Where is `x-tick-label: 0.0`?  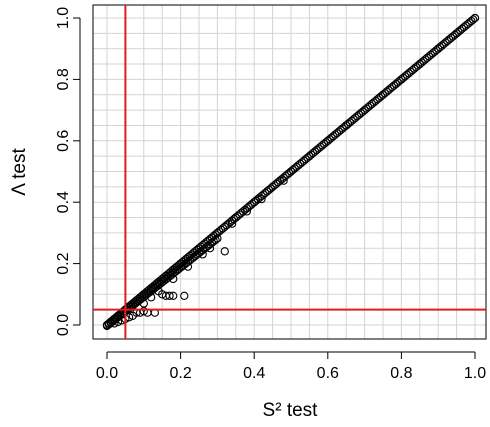 x-tick-label: 0.0 is located at coordinates (107, 373).